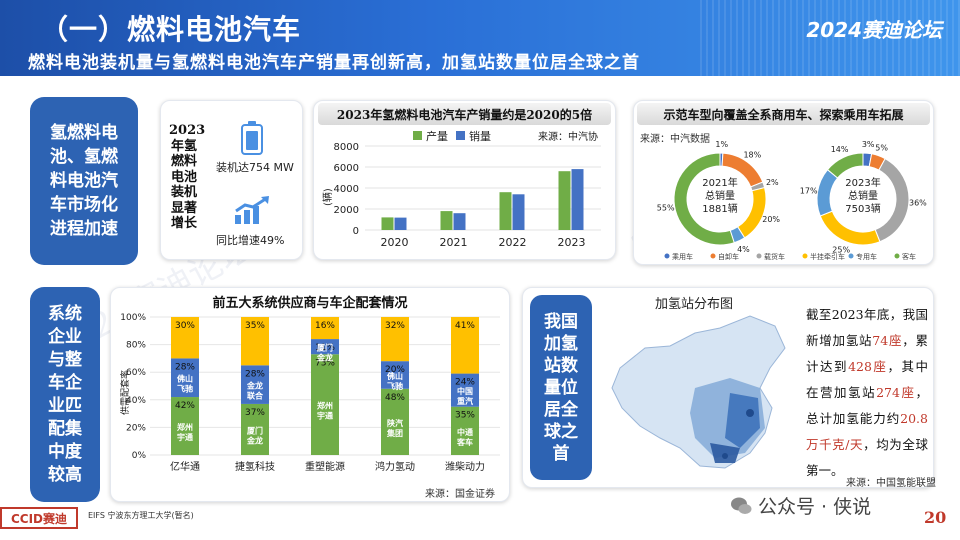  I want to click on summary-text: ，累计达到, so click(867, 353).